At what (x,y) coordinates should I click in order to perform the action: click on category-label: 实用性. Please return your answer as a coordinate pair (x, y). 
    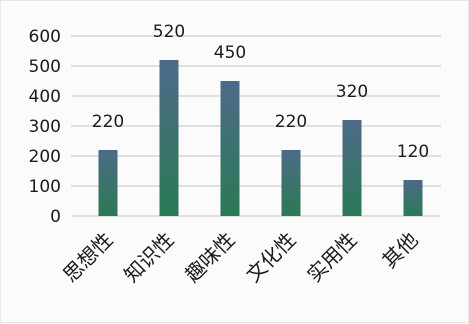
    Looking at the image, I should click on (331, 257).